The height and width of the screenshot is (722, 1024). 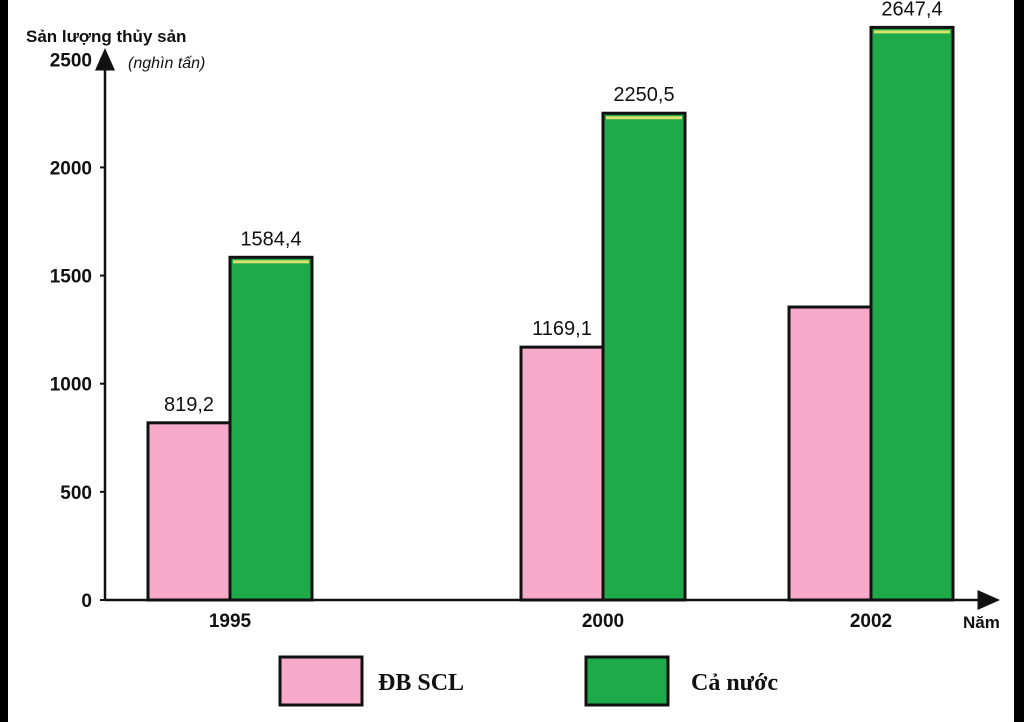 I want to click on y-axis-title: Sản lượng thủy sản, so click(x=106, y=36).